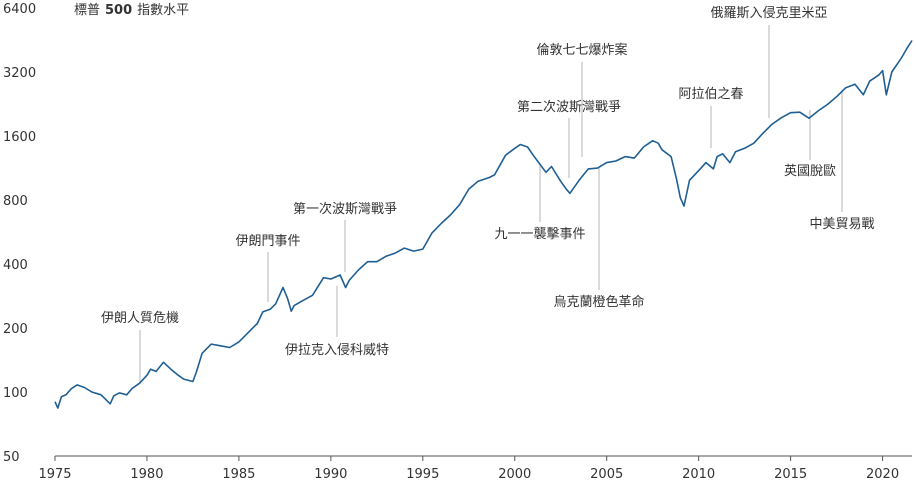 This screenshot has width=916, height=482. What do you see at coordinates (422, 474) in the screenshot?
I see `x-tick-label: 1995` at bounding box center [422, 474].